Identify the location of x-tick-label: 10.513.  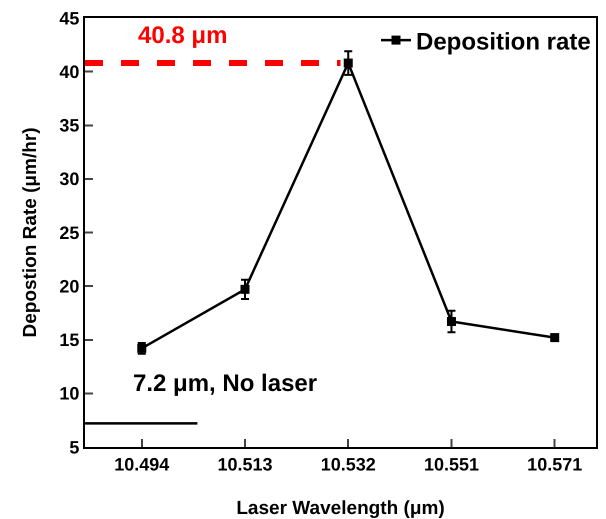
(245, 464).